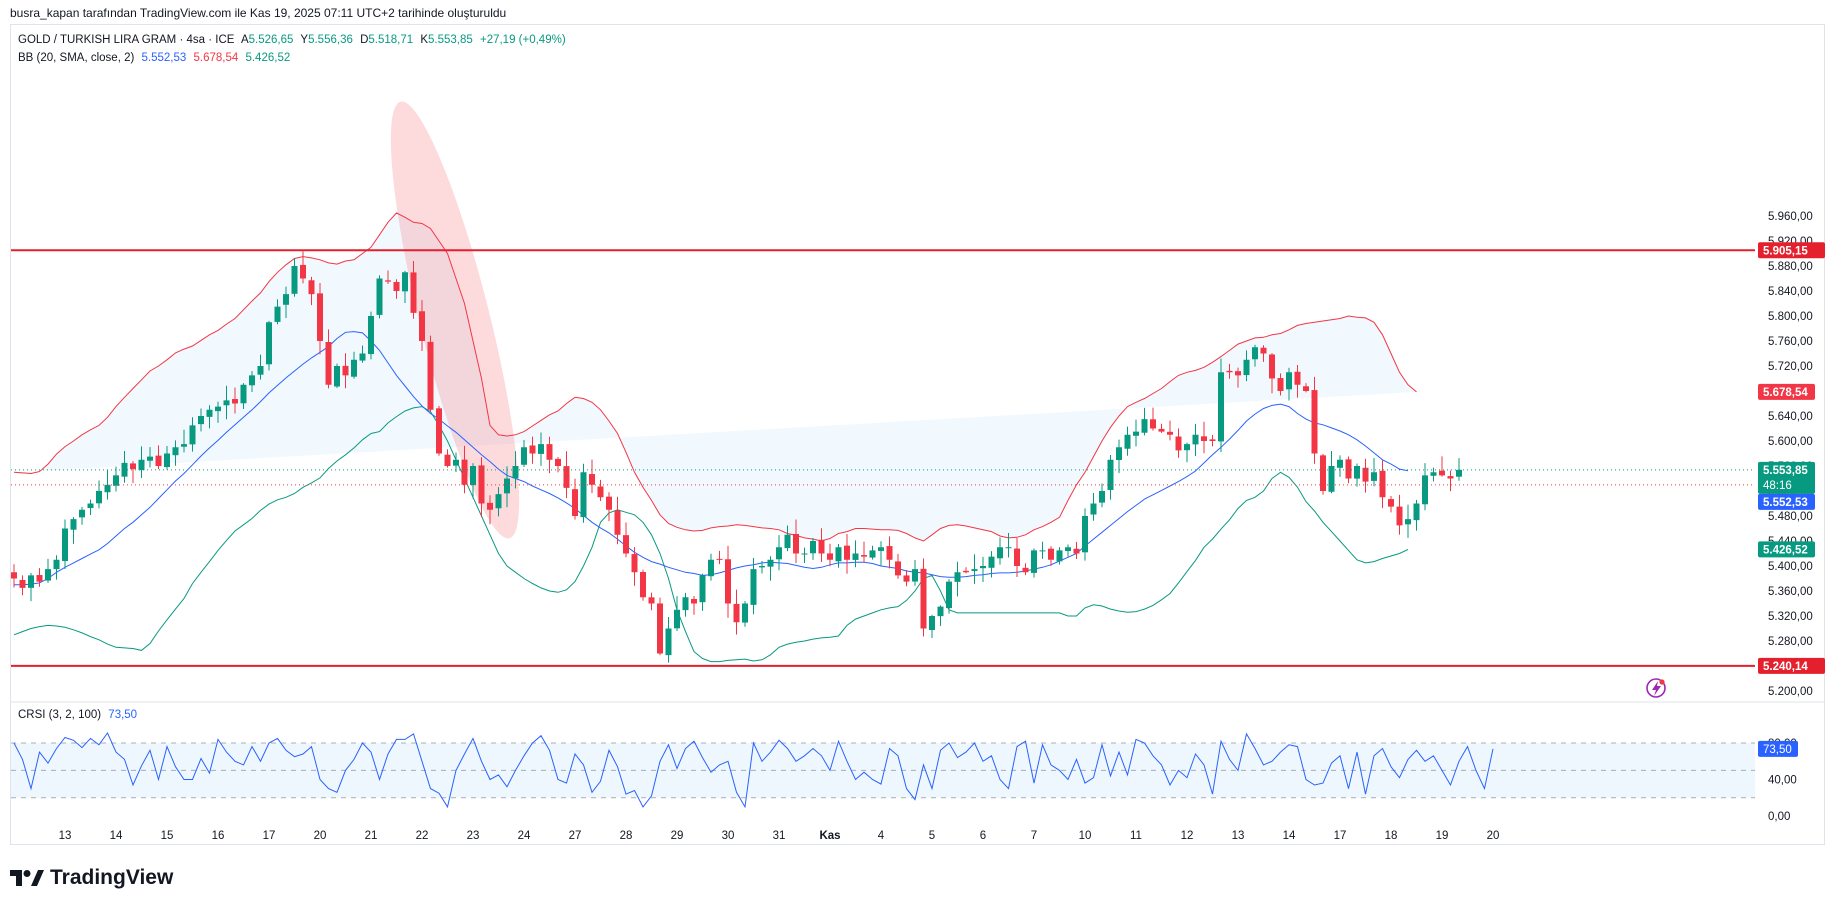 Image resolution: width=1835 pixels, height=909 pixels. Describe the element at coordinates (779, 836) in the screenshot. I see `time-tick-label: 31` at that location.